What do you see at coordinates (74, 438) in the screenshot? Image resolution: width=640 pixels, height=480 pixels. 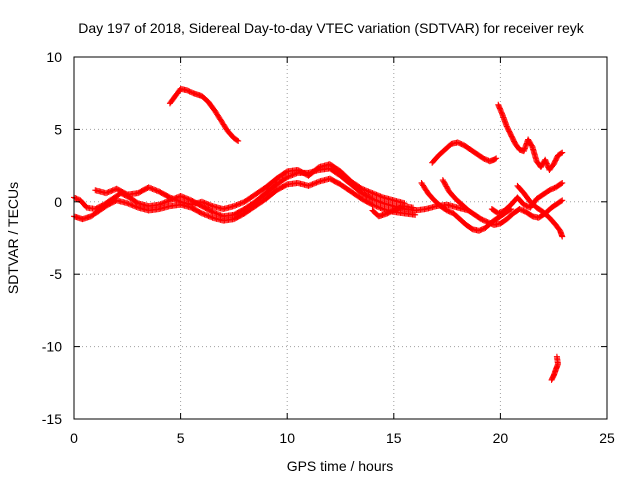 I see `x-tick-label: 0` at bounding box center [74, 438].